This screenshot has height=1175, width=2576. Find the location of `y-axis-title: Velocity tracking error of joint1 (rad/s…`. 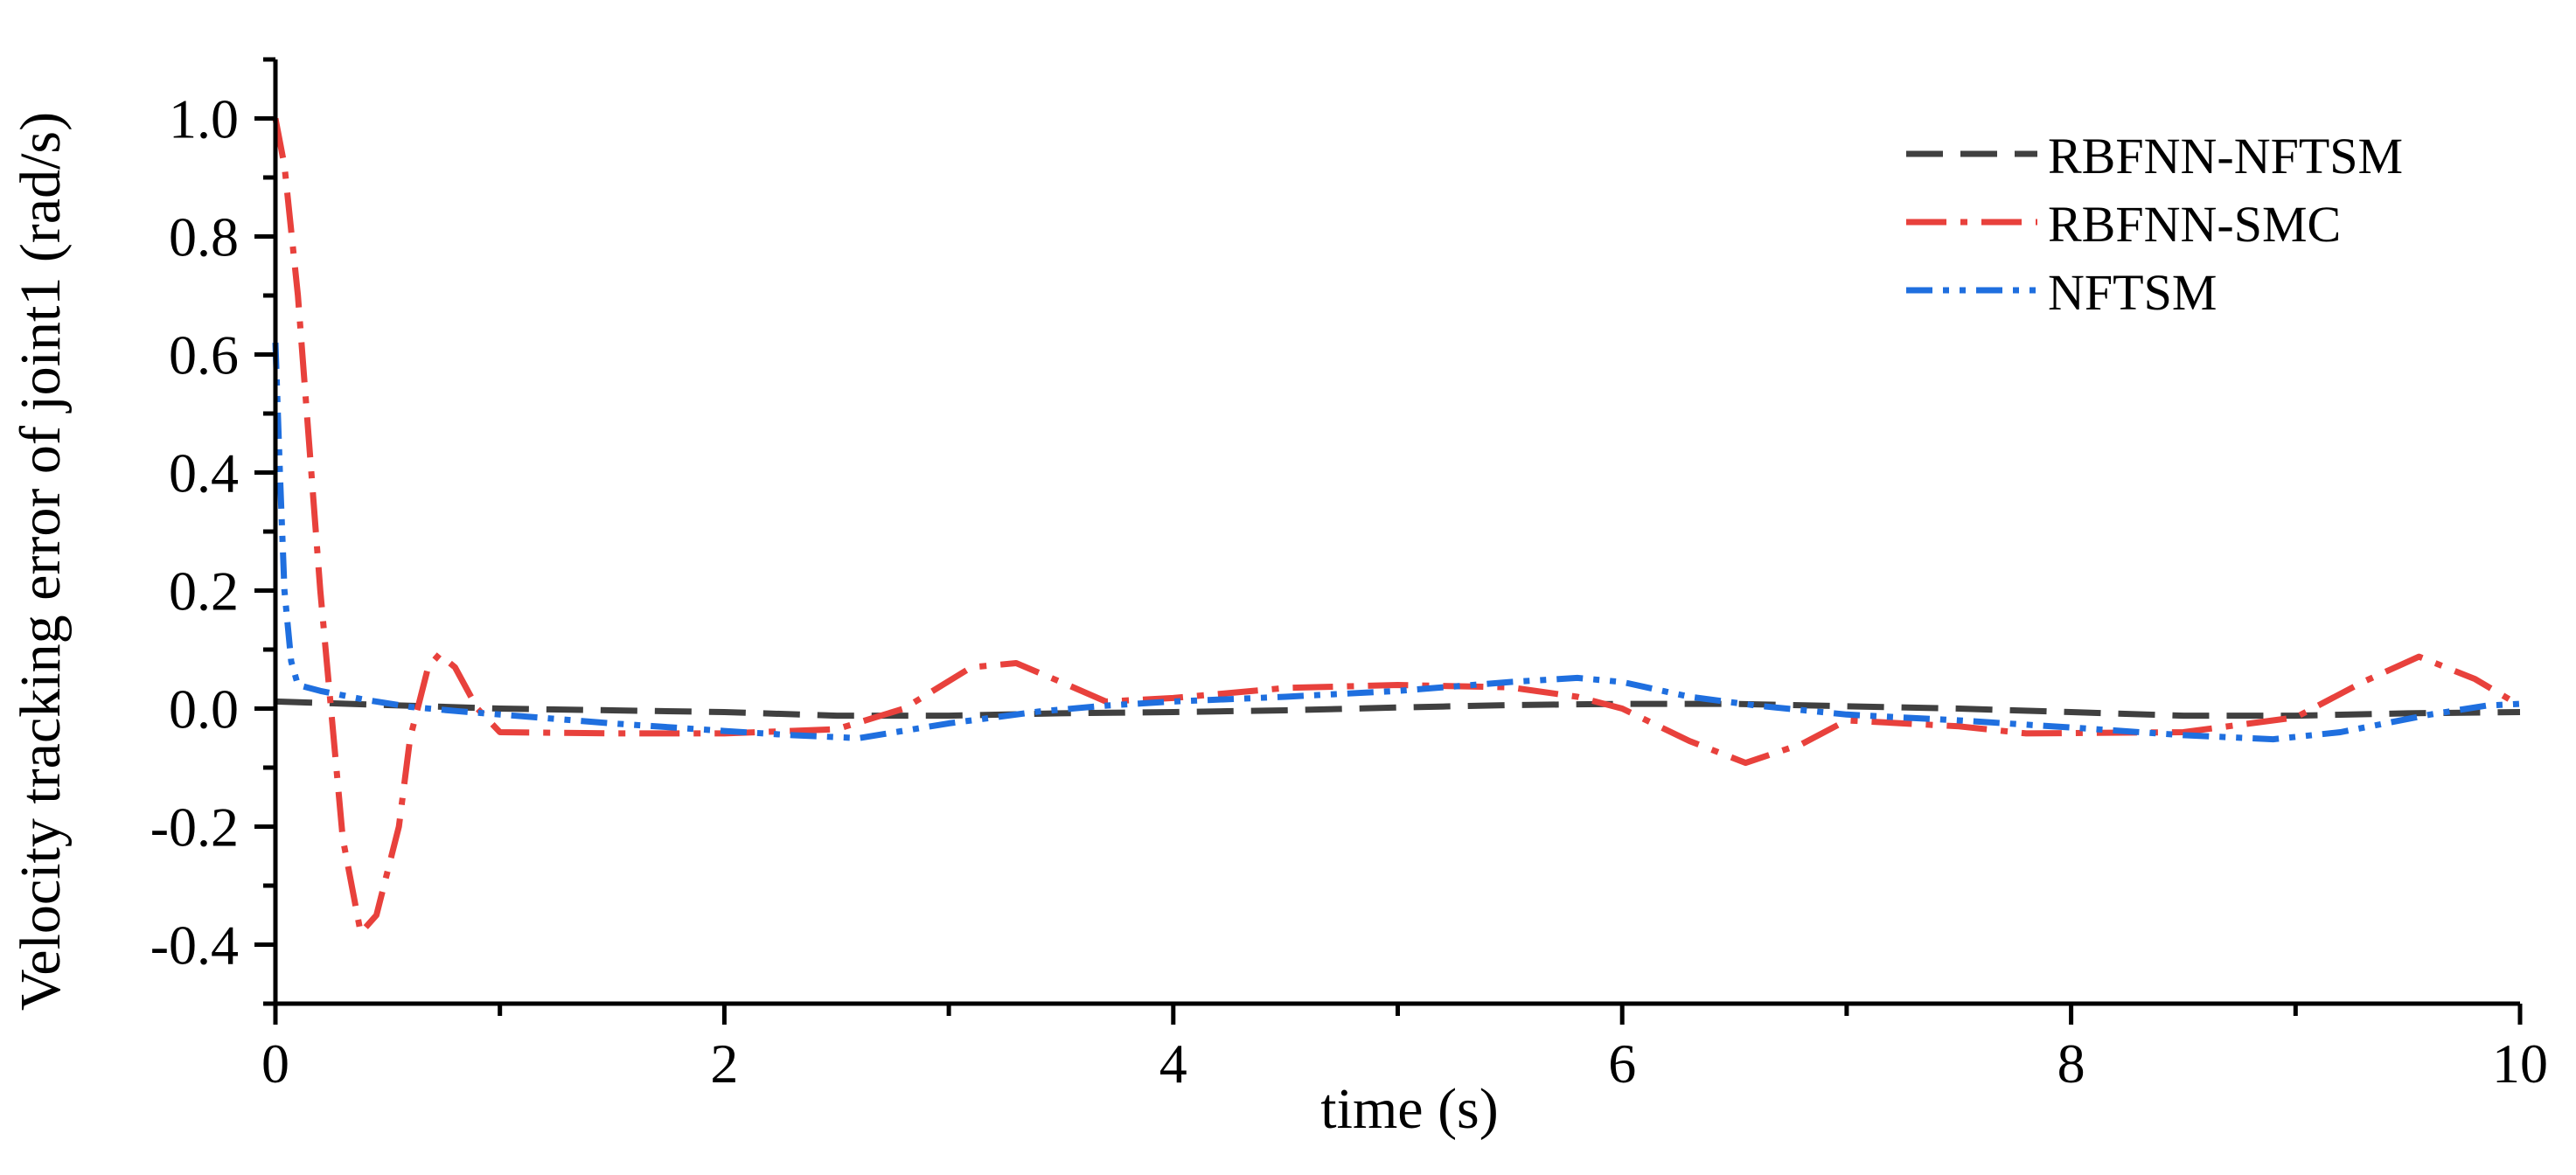

y-axis-title: Velocity tracking error of joint1 (rad/s… is located at coordinates (41, 561).